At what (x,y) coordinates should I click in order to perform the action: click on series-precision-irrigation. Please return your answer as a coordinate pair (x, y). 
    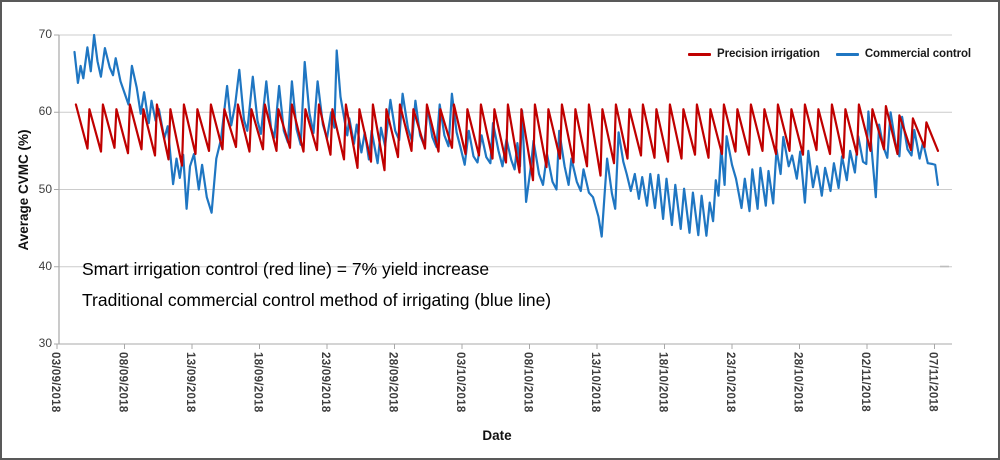
    Looking at the image, I should click on (507, 142).